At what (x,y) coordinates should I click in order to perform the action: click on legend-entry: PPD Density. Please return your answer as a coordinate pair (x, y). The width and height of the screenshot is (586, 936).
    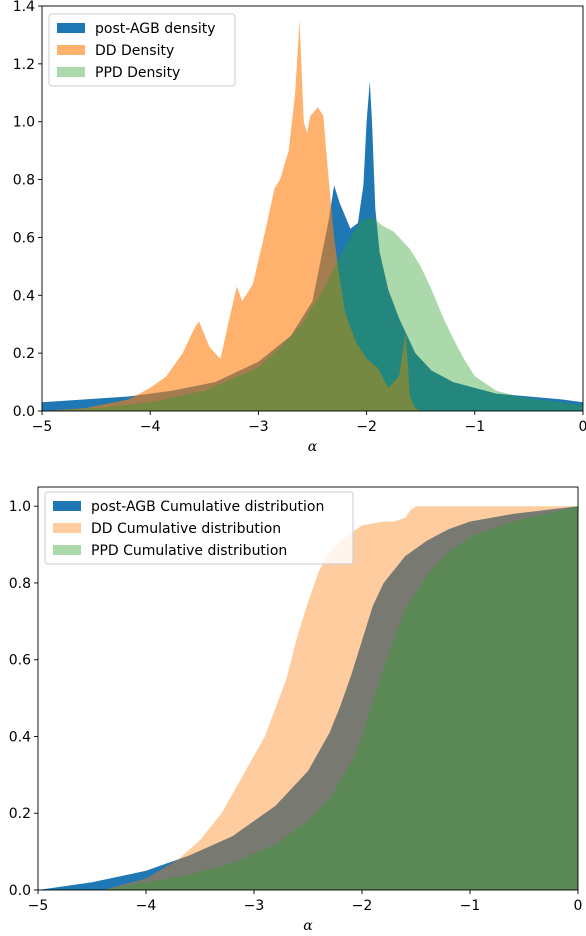
    Looking at the image, I should click on (137, 73).